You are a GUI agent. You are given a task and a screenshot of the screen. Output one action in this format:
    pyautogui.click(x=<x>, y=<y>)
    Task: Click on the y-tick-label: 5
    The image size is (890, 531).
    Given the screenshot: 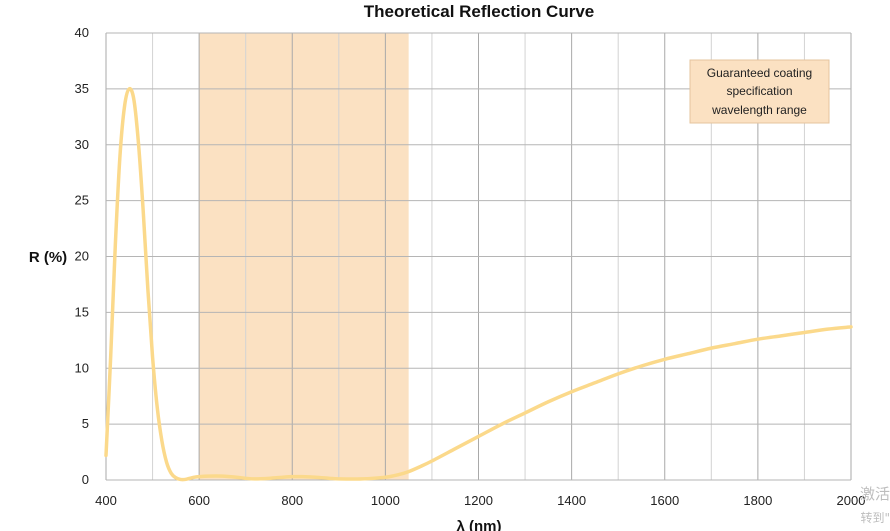 What is the action you would take?
    pyautogui.click(x=85, y=423)
    